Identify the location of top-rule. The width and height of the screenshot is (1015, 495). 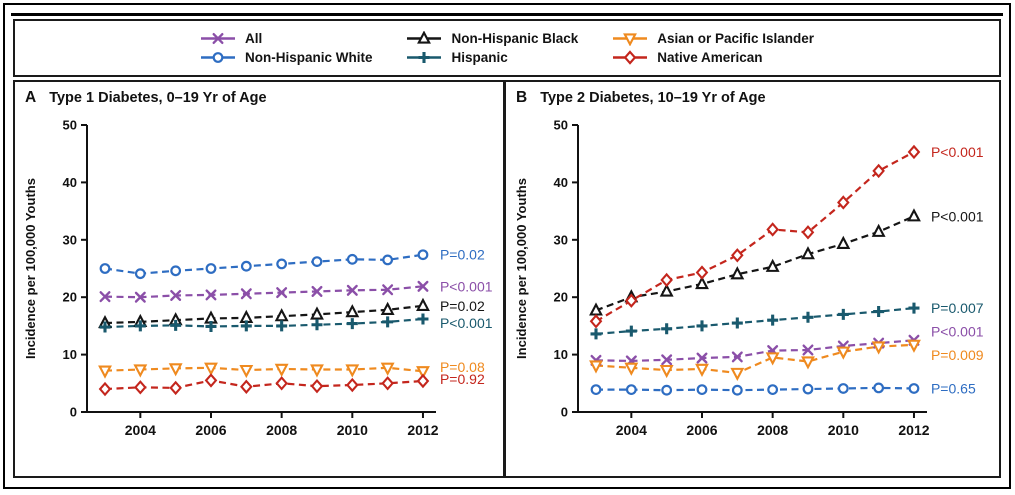
(507, 14).